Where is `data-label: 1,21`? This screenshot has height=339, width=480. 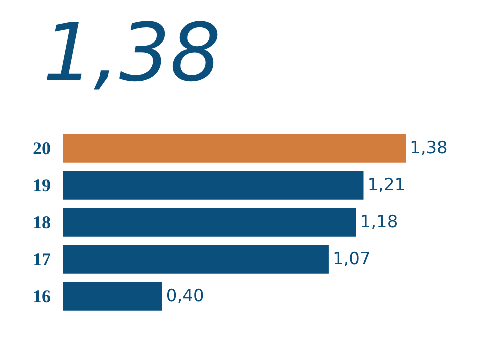
data-label: 1,21 is located at coordinates (387, 186).